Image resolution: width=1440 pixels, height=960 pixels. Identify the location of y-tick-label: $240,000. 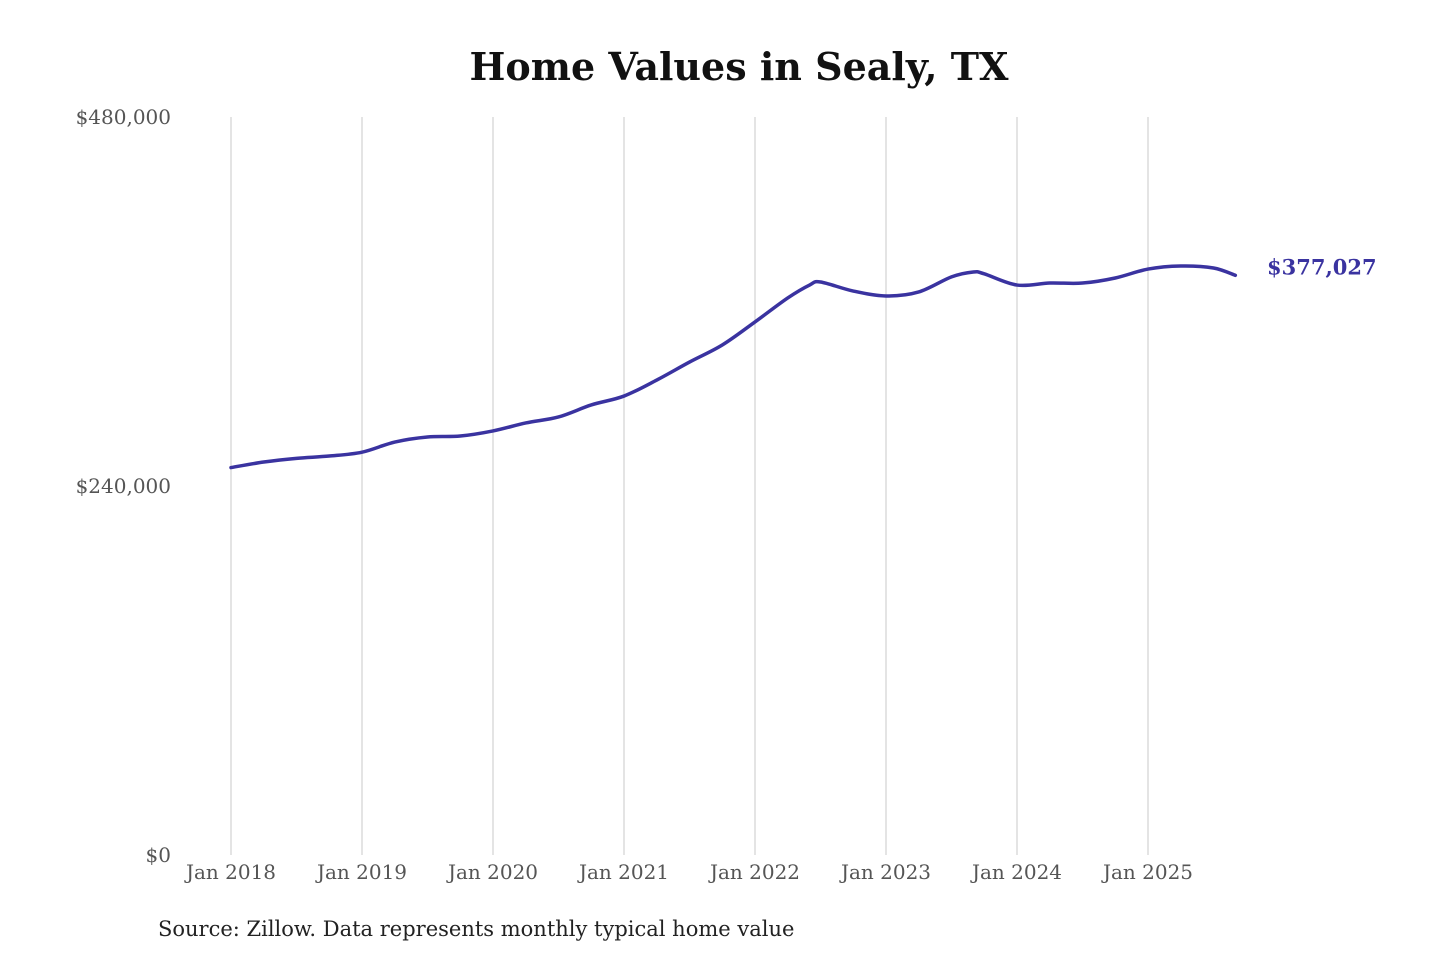
(123, 486).